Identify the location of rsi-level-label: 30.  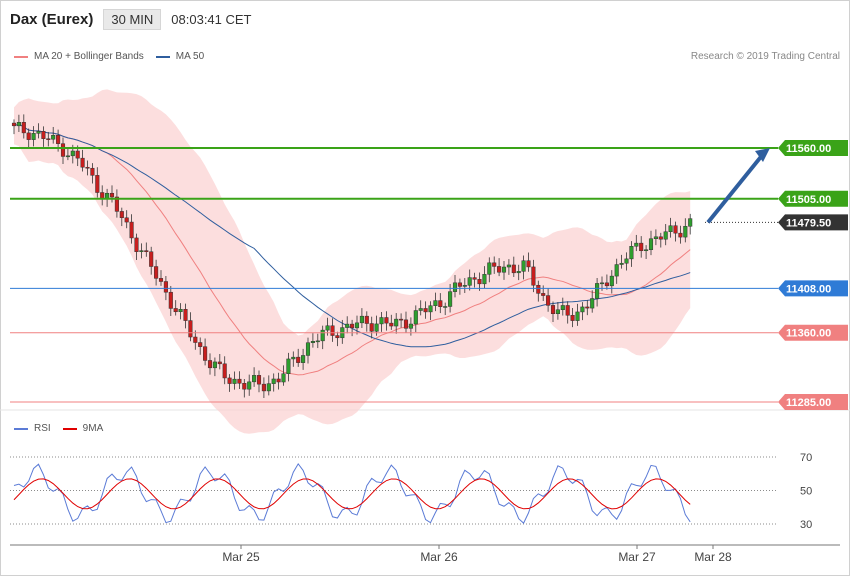
(806, 525).